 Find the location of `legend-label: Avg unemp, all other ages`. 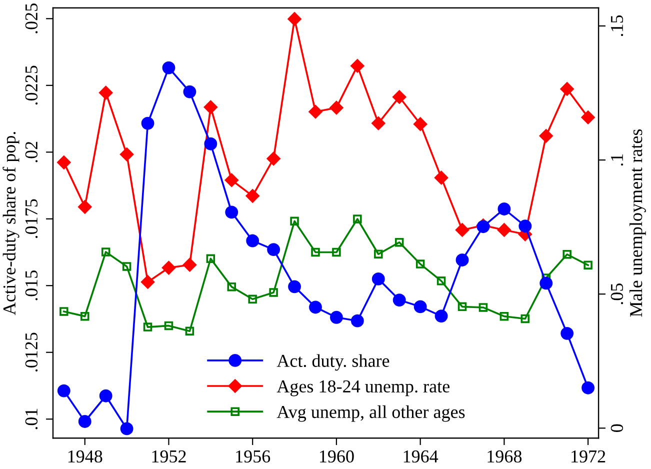

legend-label: Avg unemp, all other ages is located at coordinates (370, 413).